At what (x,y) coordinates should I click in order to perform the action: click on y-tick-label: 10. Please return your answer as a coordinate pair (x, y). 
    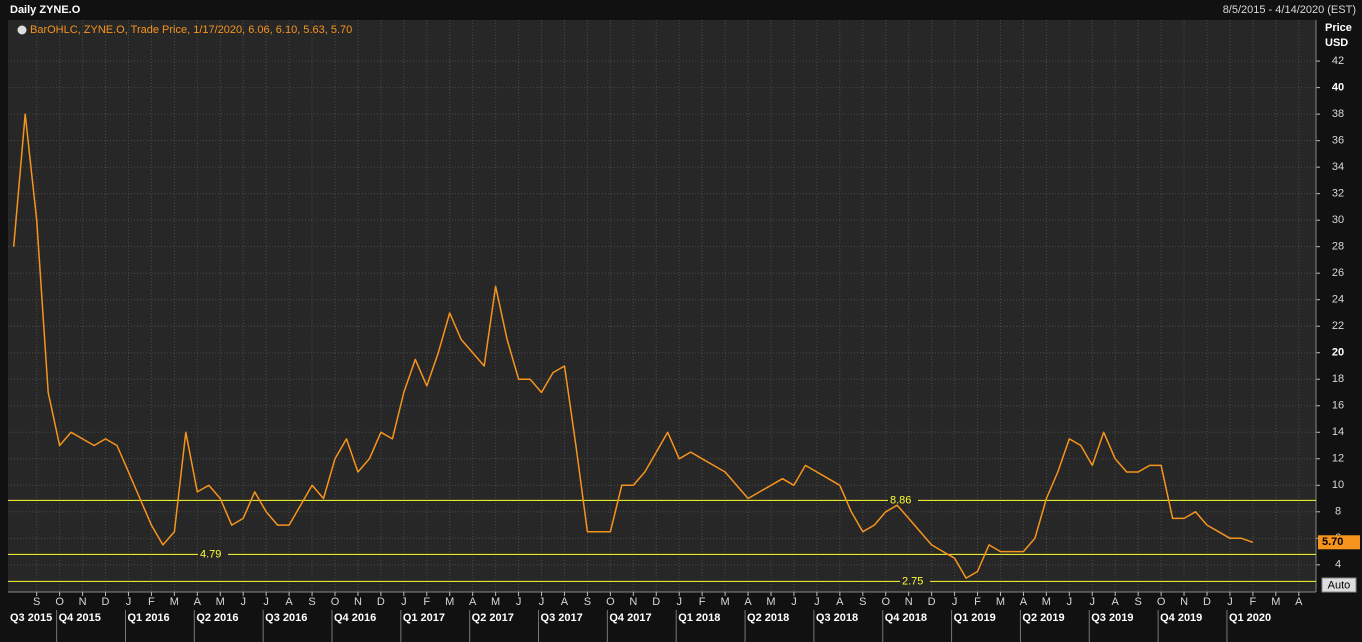
    Looking at the image, I should click on (1338, 485).